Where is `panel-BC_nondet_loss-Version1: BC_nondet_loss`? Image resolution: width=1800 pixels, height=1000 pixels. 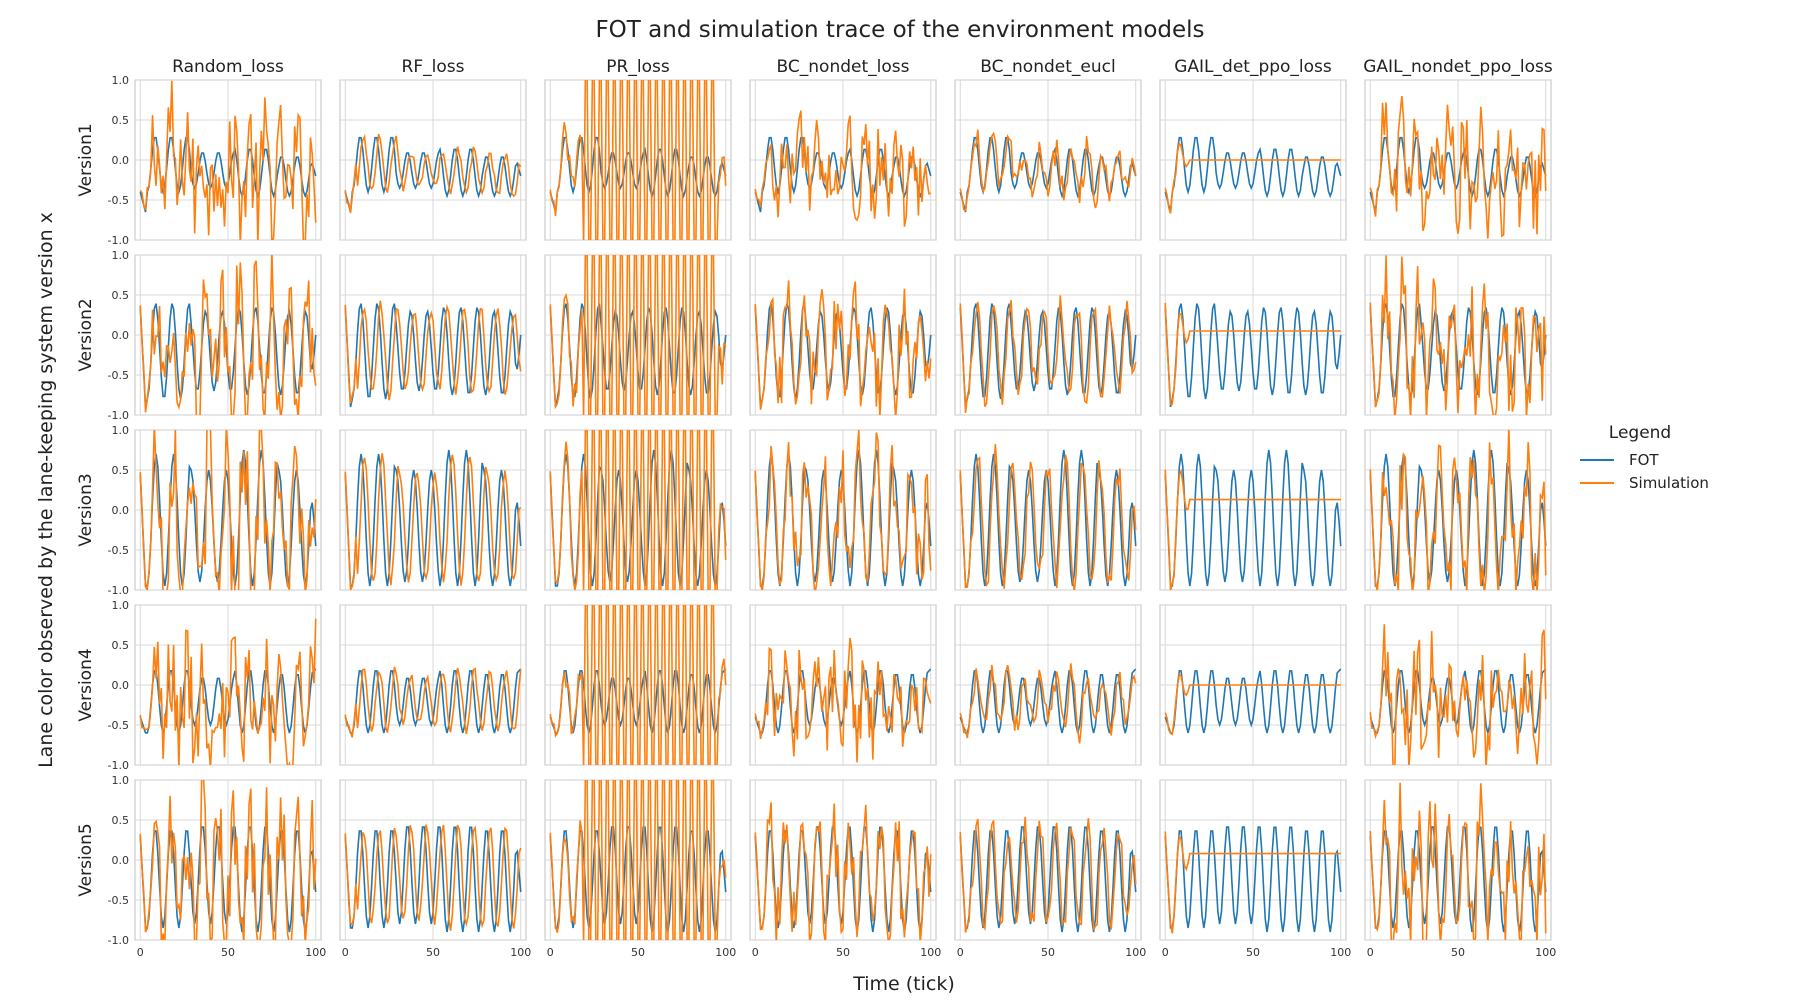 panel-BC_nondet_loss-Version1: BC_nondet_loss is located at coordinates (843, 149).